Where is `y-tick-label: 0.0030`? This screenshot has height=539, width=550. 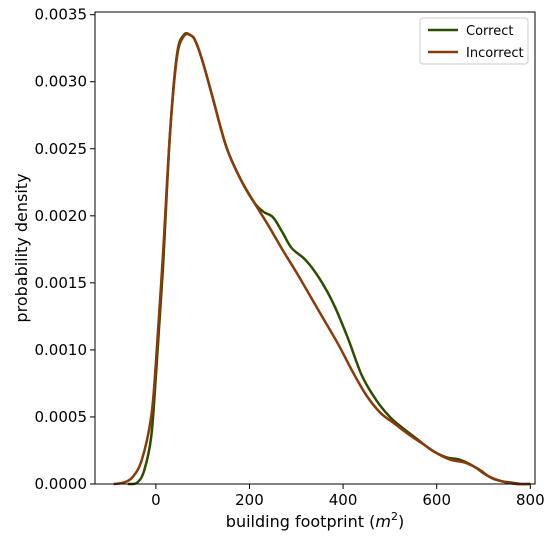
y-tick-label: 0.0030 is located at coordinates (61, 82).